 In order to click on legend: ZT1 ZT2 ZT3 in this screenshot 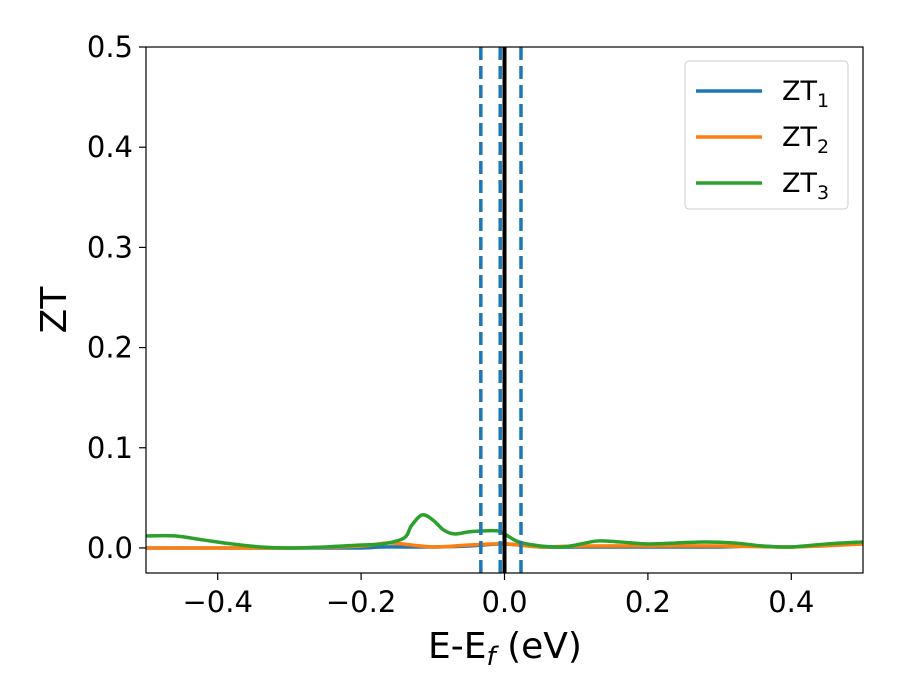, I will do `click(766, 135)`.